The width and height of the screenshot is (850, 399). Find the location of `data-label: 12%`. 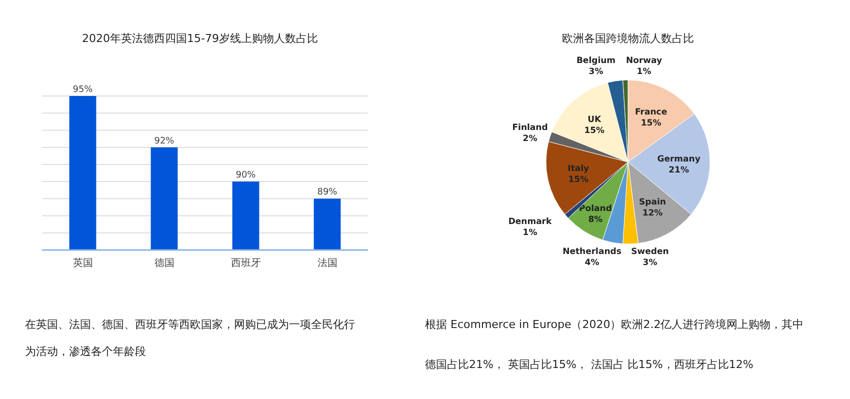

data-label: 12% is located at coordinates (653, 213).